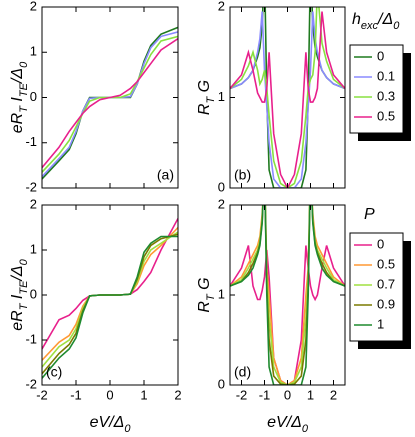 The height and width of the screenshot is (437, 415). Describe the element at coordinates (380, 323) in the screenshot. I see `legend-label: 1` at that location.